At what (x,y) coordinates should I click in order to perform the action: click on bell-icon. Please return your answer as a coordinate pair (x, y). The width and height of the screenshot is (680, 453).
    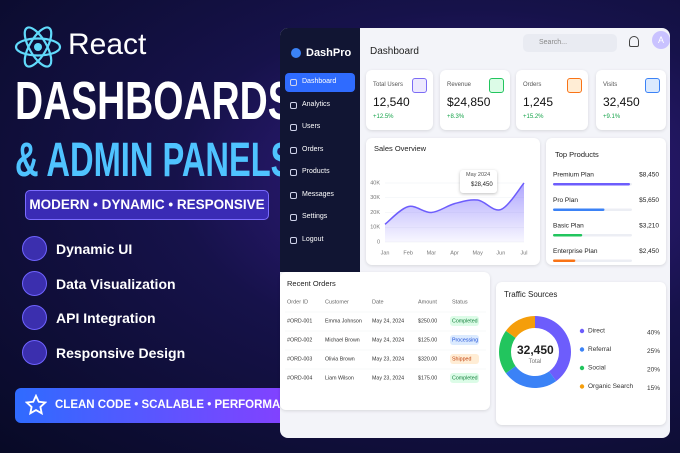
    Looking at the image, I should click on (634, 41).